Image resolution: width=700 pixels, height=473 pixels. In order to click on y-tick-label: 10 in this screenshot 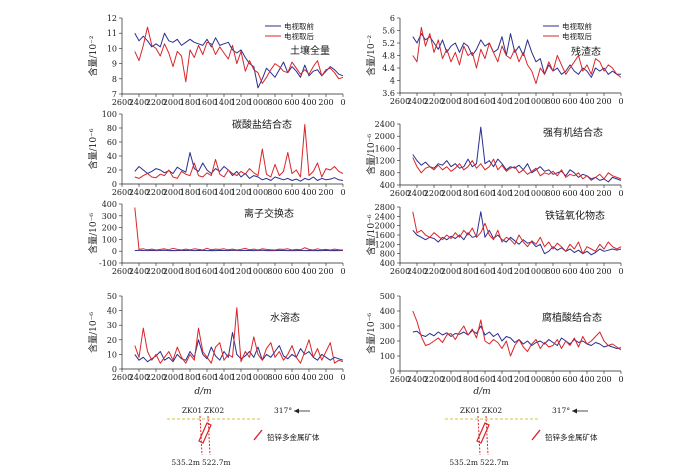, I will do `click(112, 48)`.